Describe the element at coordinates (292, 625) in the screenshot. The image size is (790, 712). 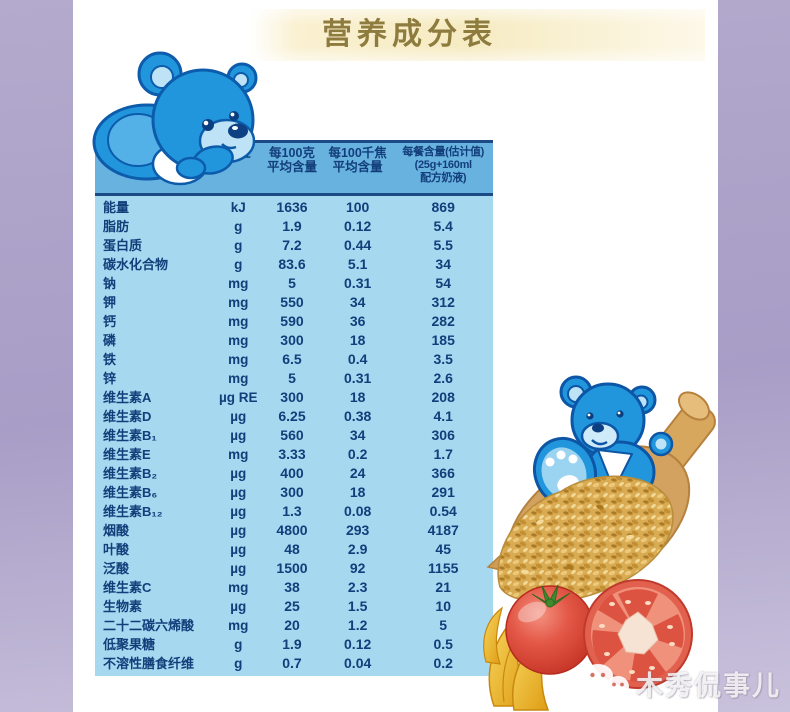
I see `cell-per100g: 20` at that location.